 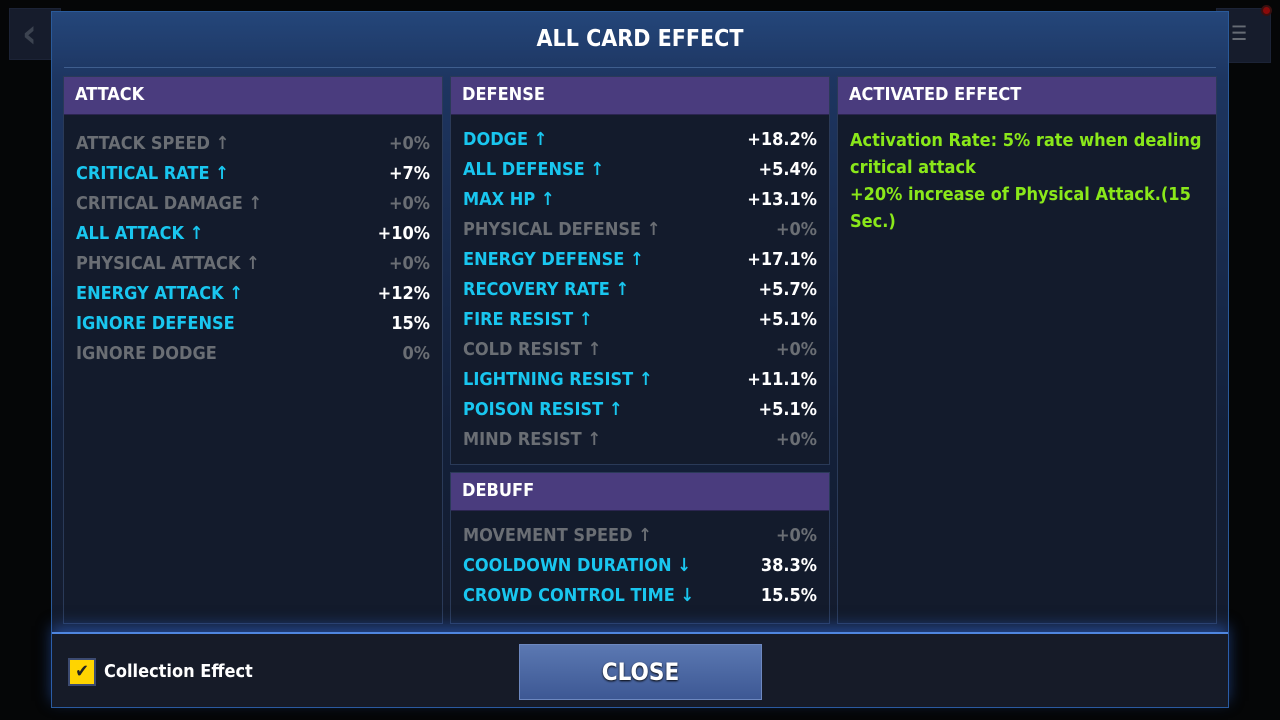 What do you see at coordinates (253, 323) in the screenshot?
I see `stat-row: IGNORE DEFENSE 15%` at bounding box center [253, 323].